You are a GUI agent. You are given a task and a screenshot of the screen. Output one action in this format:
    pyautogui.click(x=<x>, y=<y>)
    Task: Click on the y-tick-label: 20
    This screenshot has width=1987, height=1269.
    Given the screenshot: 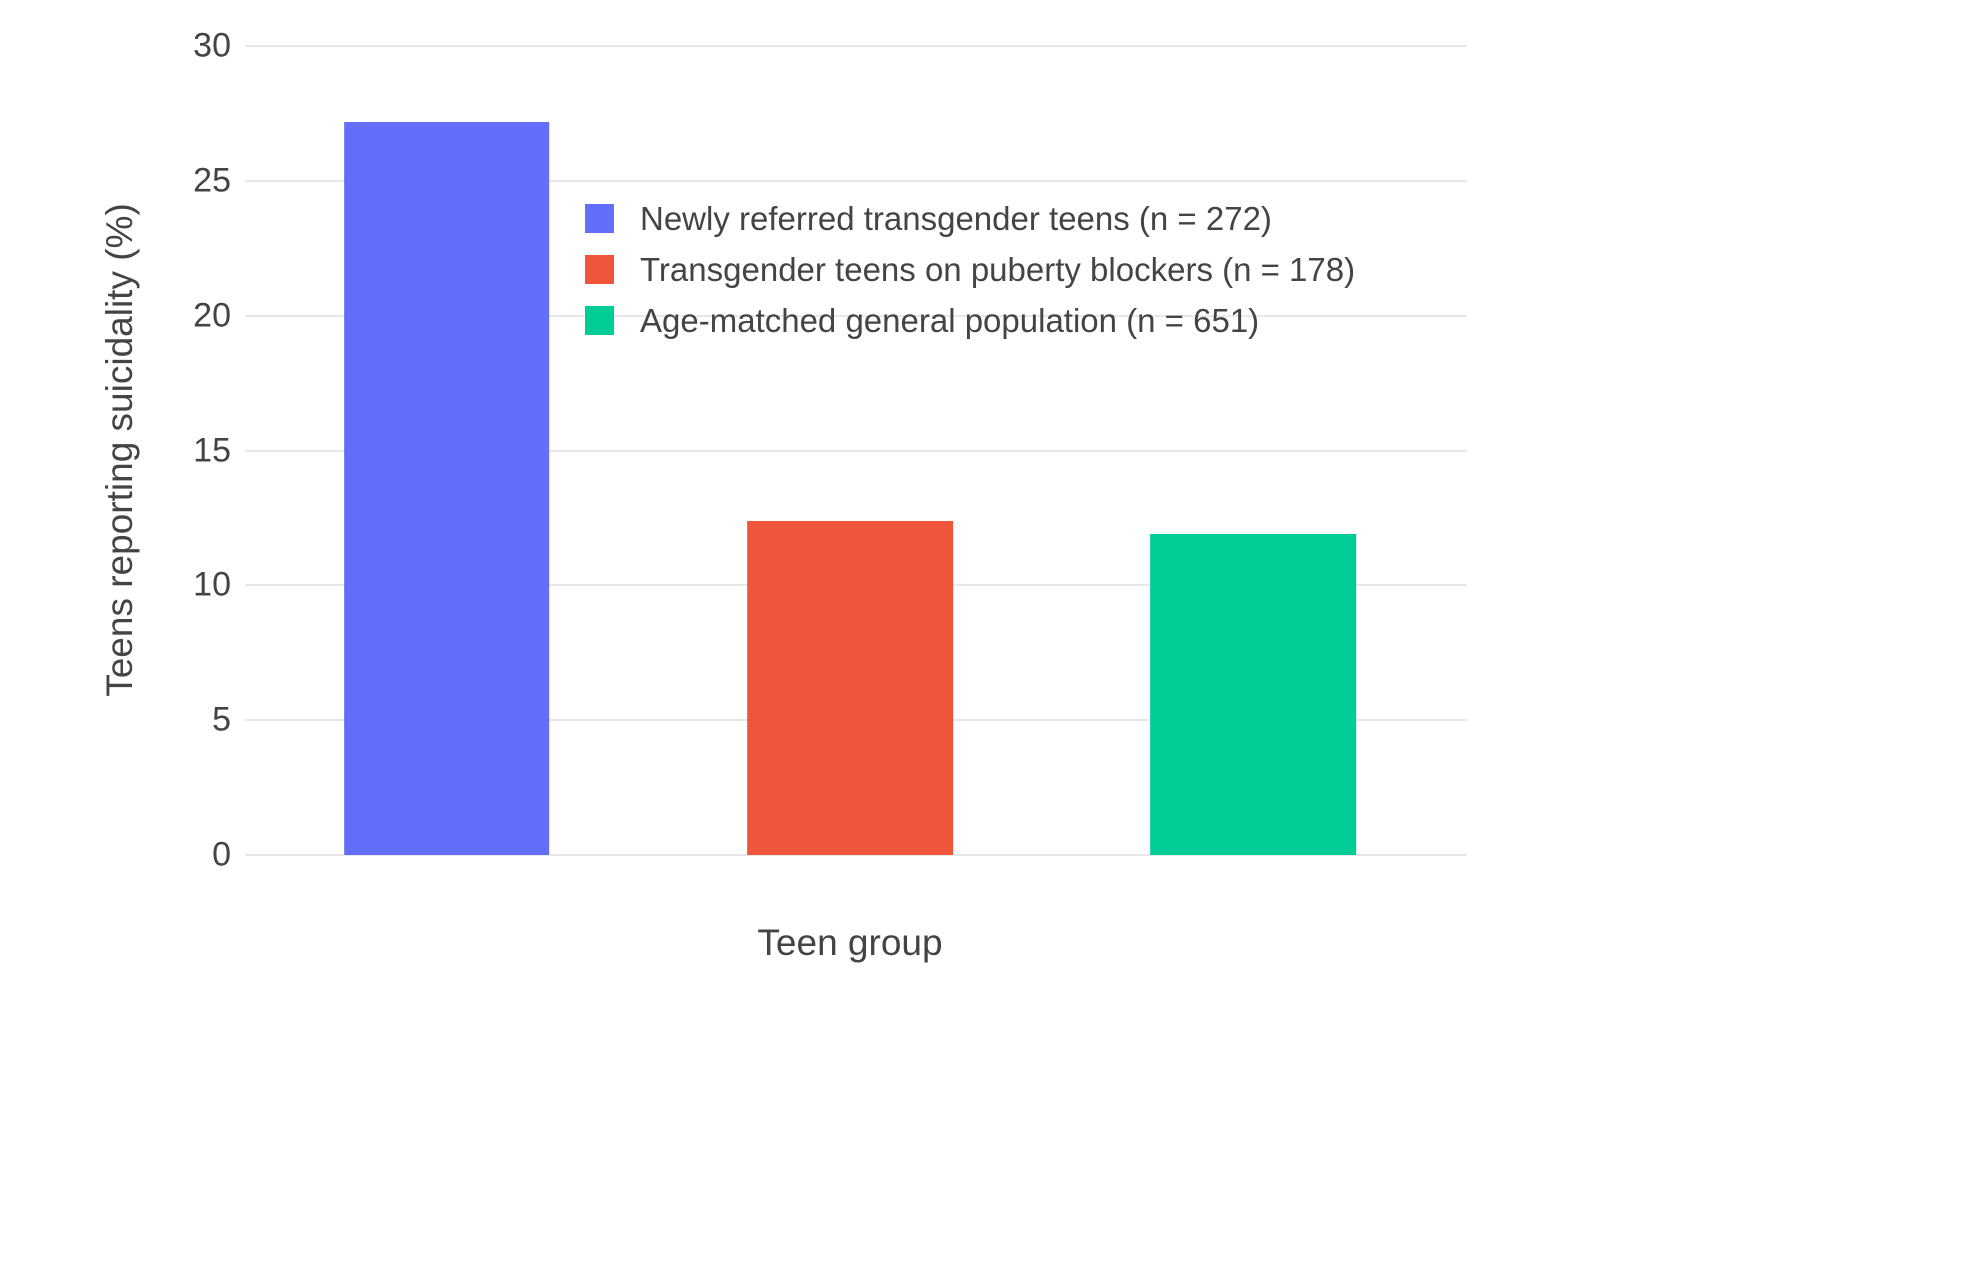 What is the action you would take?
    pyautogui.click(x=212, y=315)
    